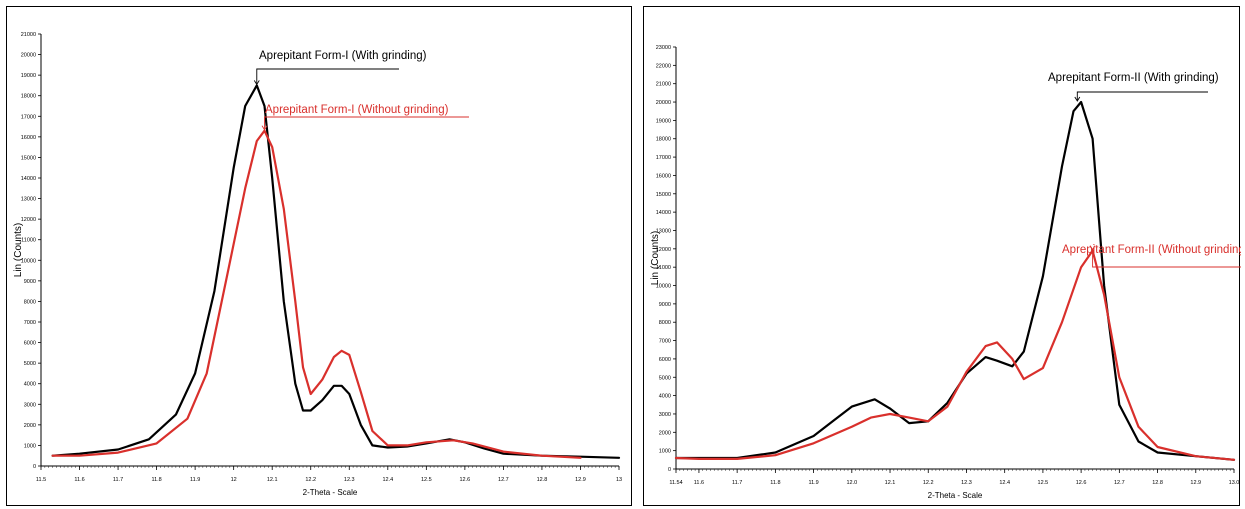 The image size is (1245, 509). Describe the element at coordinates (234, 480) in the screenshot. I see `x-tick-label: 12` at that location.